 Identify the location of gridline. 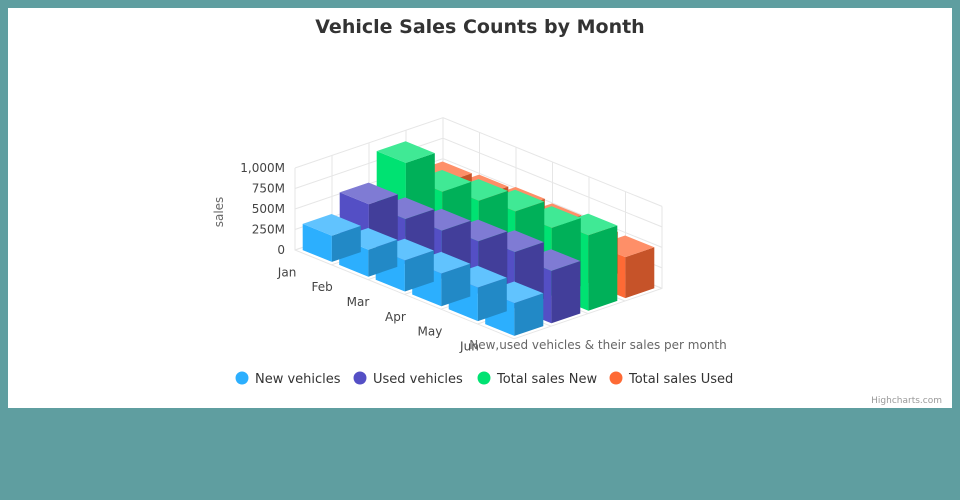
(404, 254).